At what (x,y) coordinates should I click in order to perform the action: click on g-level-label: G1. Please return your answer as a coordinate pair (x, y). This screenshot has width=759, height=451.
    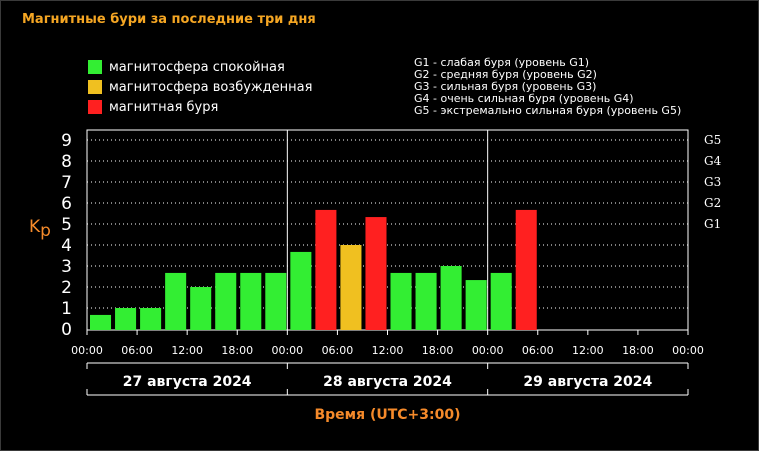
    Looking at the image, I should click on (712, 224).